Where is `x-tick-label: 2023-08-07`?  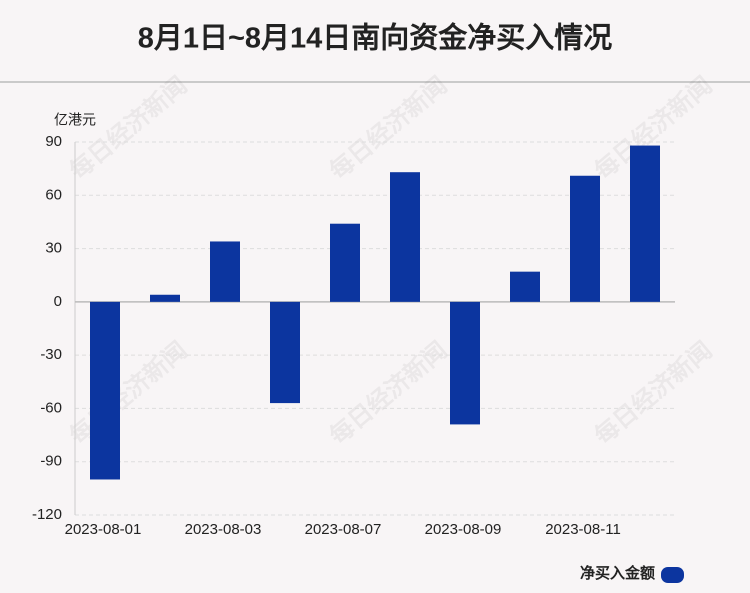
x-tick-label: 2023-08-07 is located at coordinates (343, 529).